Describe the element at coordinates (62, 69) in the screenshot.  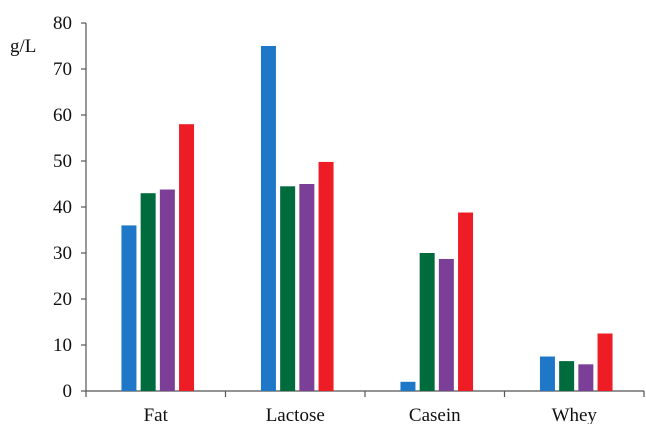
I see `y-tick-label: 70` at that location.